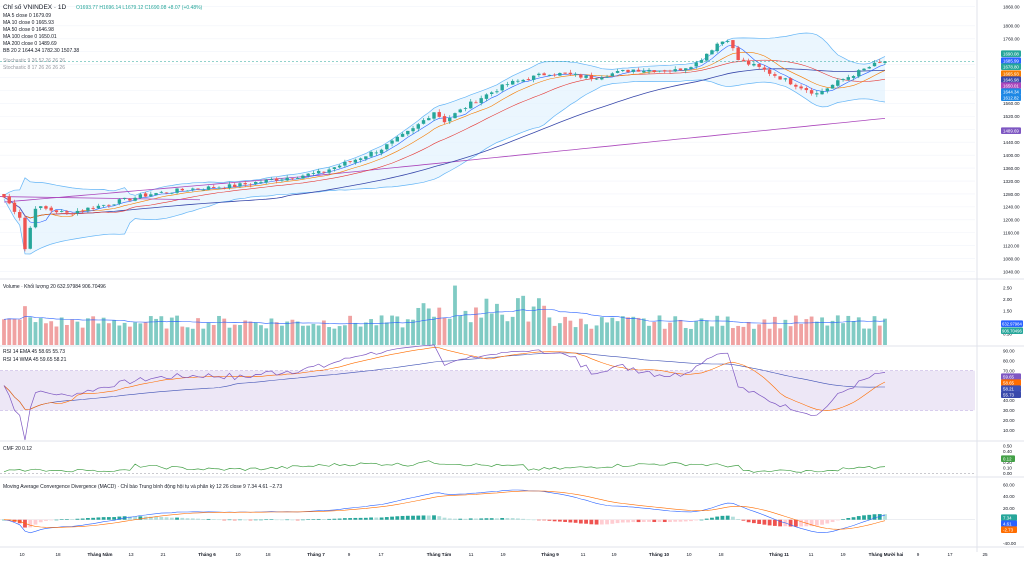 The image size is (1024, 568). Describe the element at coordinates (28, 23) in the screenshot. I see `legend-ma10: MA 10 close 0 1665.93` at that location.